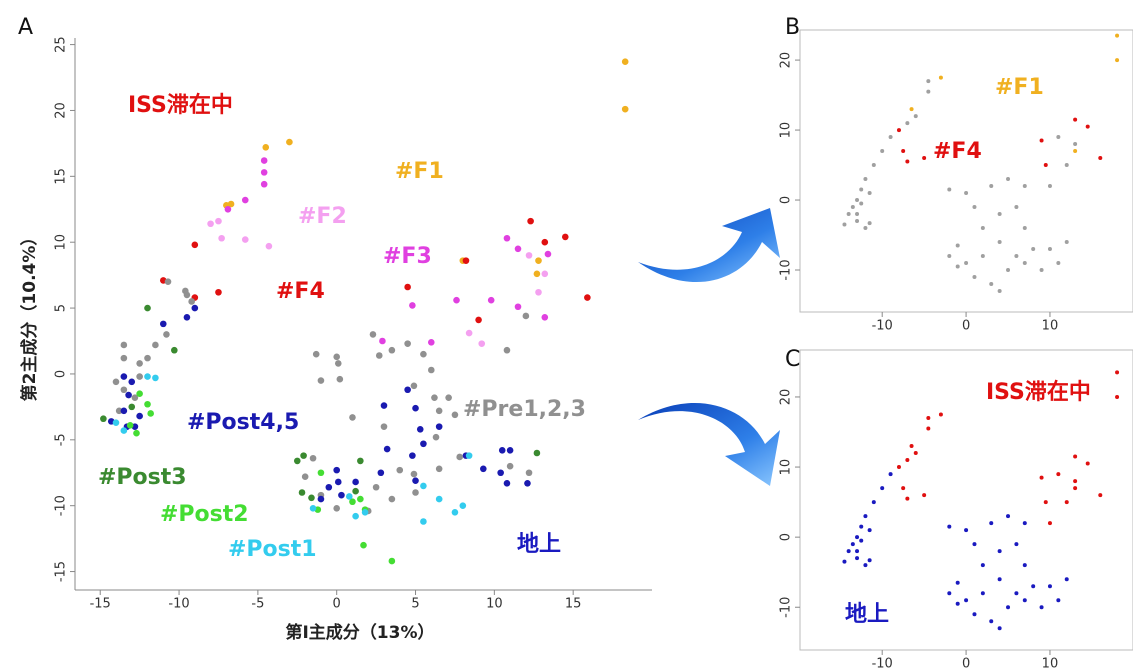  I want to click on series-label: ISS滞在中, so click(1038, 392).